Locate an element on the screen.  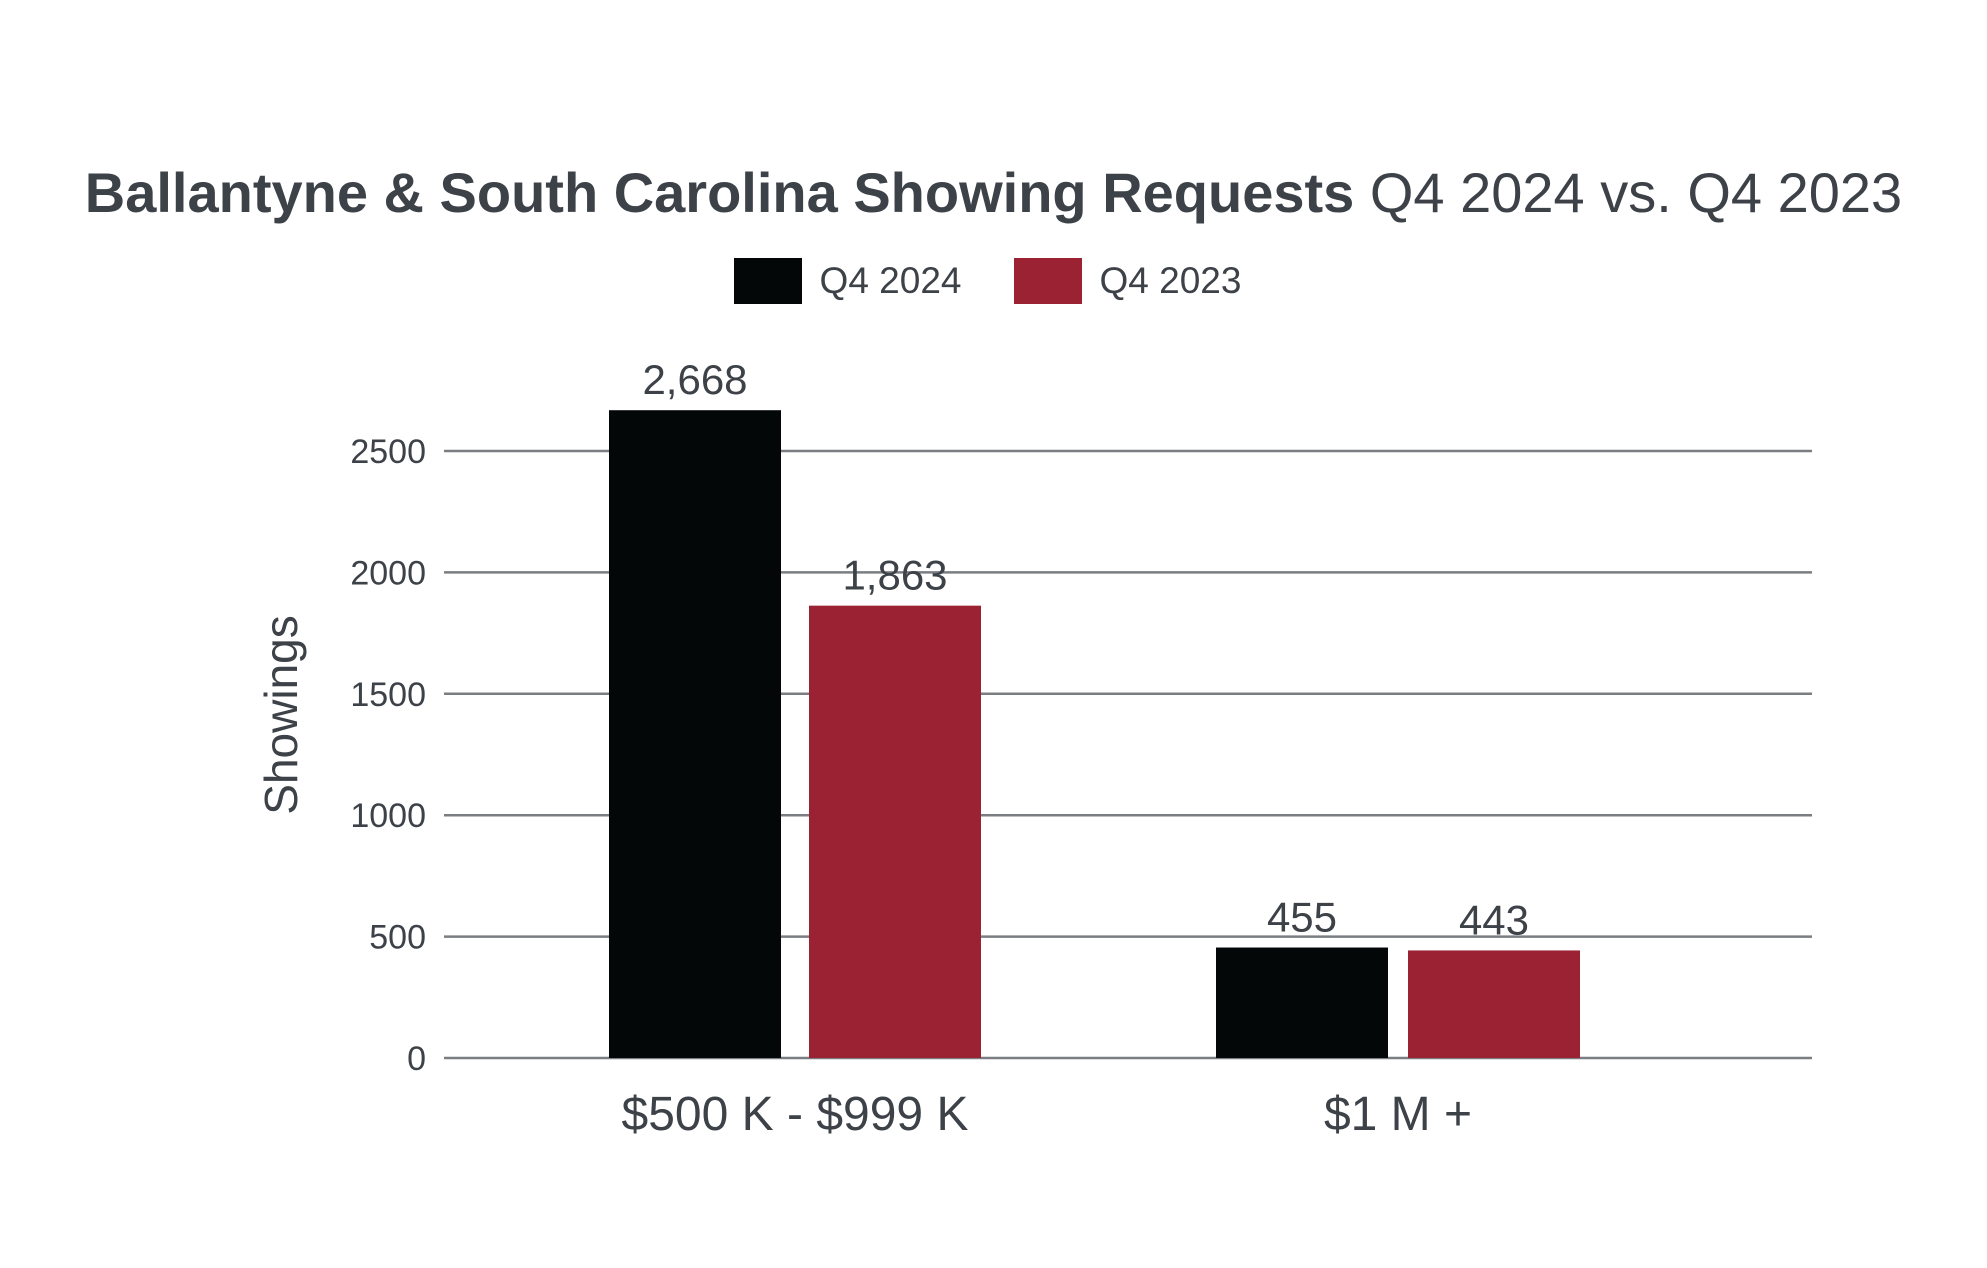
y-axis-label: Showings is located at coordinates (281, 714).